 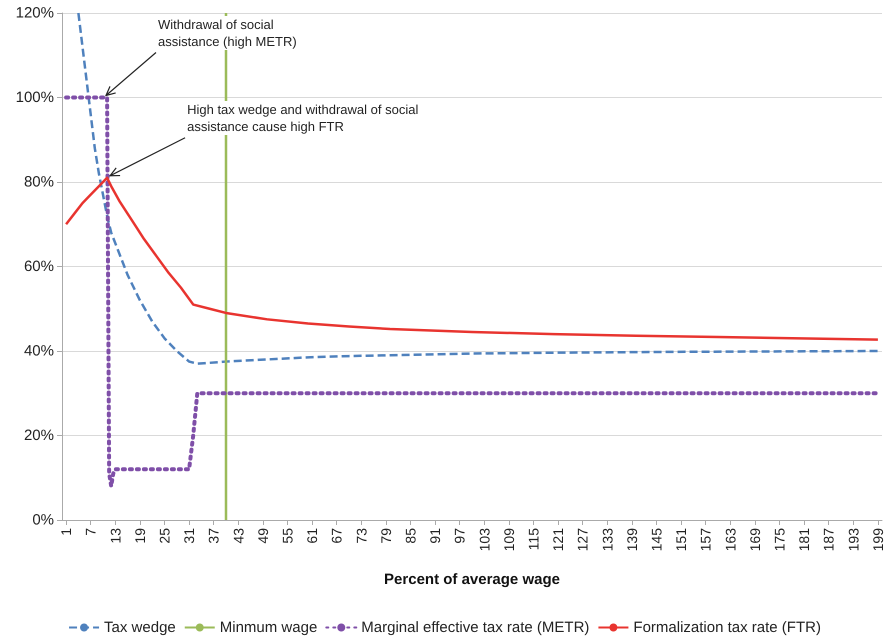 What do you see at coordinates (214, 536) in the screenshot?
I see `x-tick-label: 37` at bounding box center [214, 536].